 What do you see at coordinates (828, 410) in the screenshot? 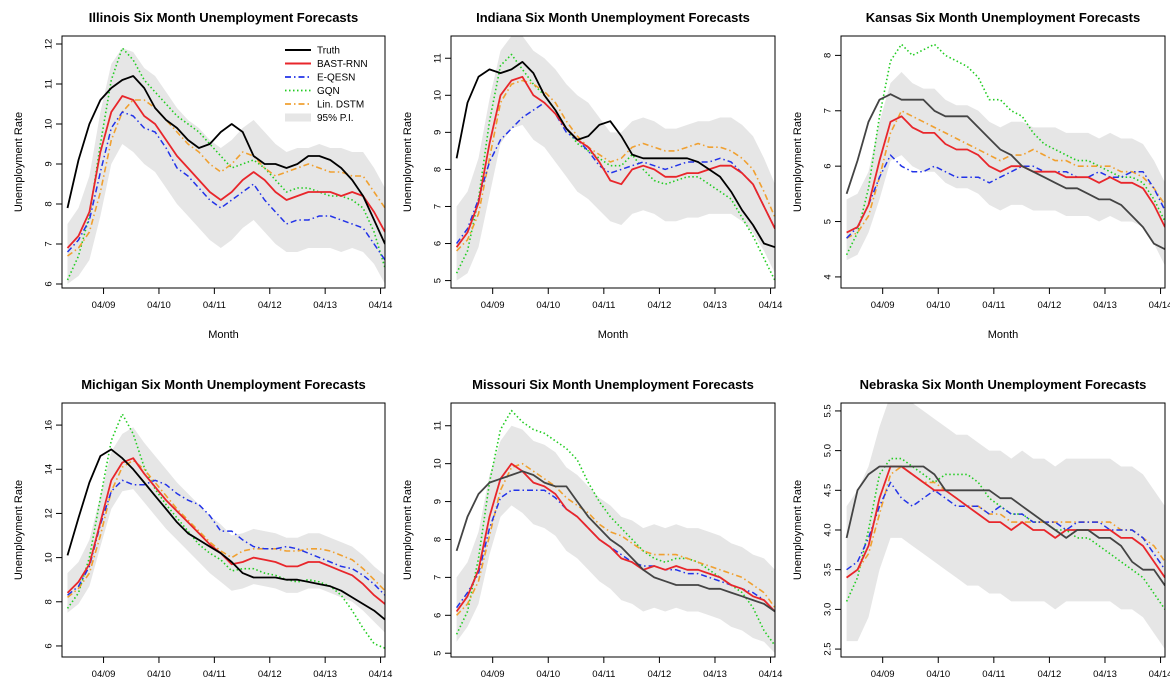
I see `y-tick-label: 5.5` at bounding box center [828, 410].